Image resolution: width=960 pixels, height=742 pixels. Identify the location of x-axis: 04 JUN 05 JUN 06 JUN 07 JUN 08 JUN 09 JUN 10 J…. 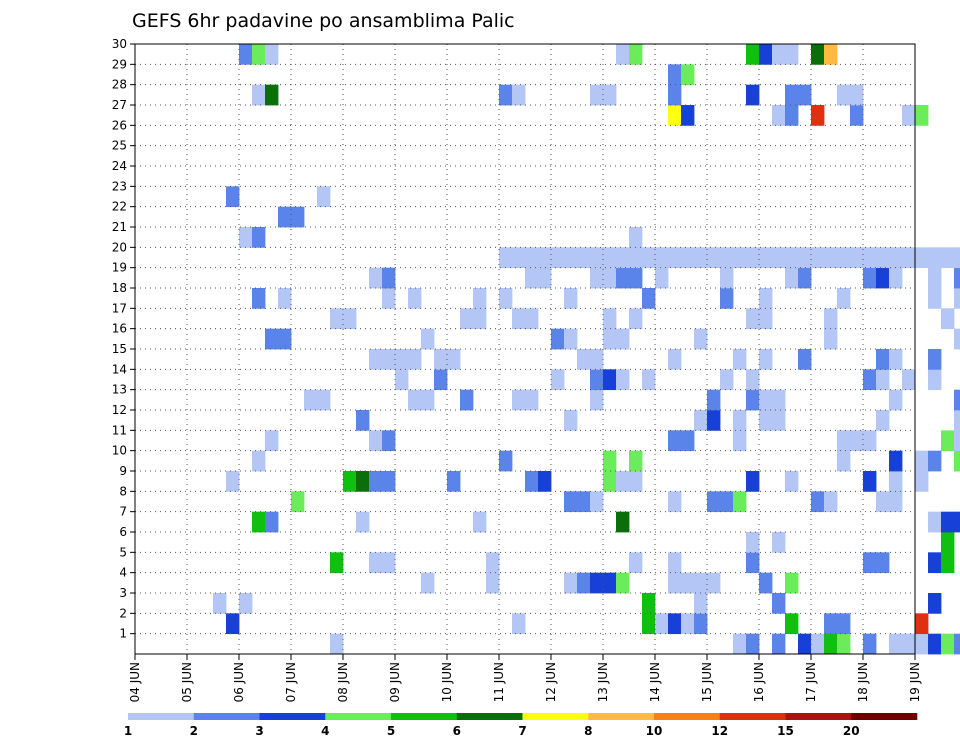
(525, 678).